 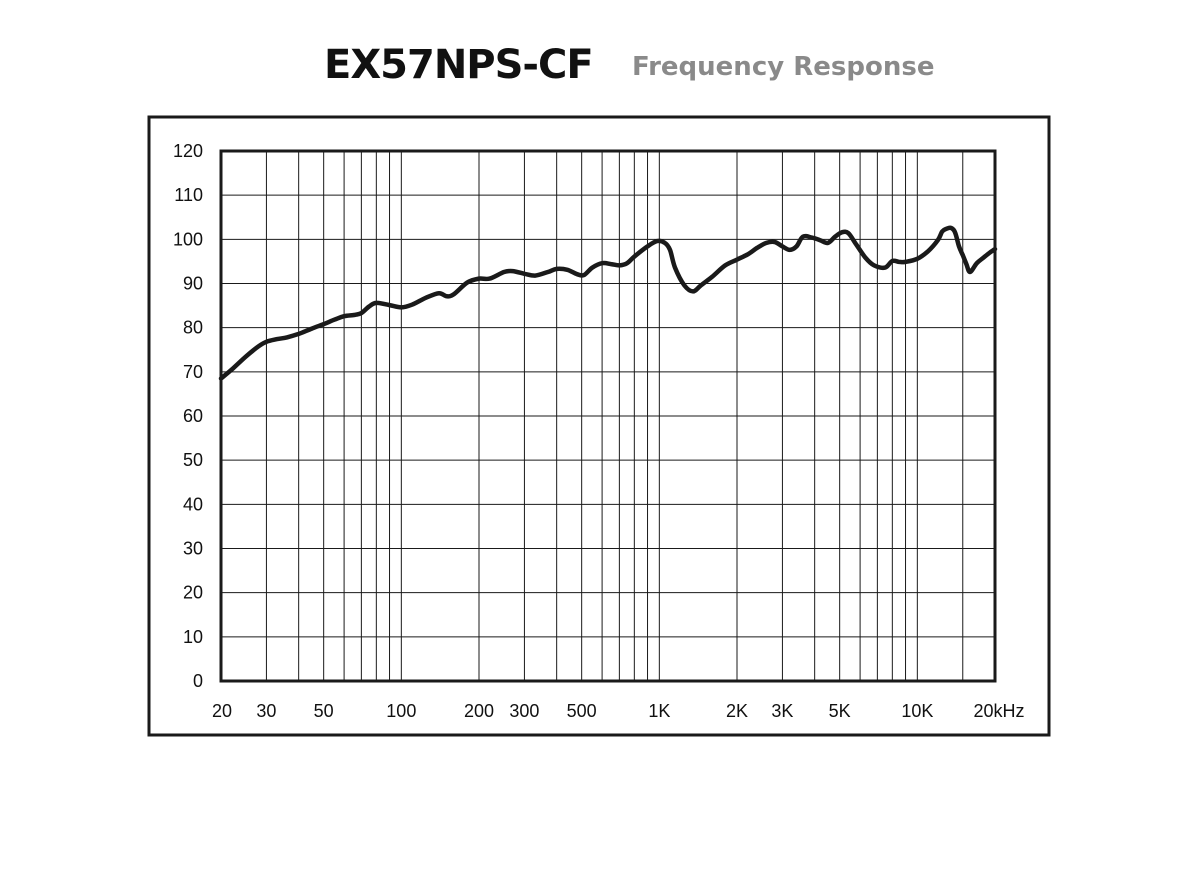 I want to click on y-tick-label: 110, so click(x=188, y=195).